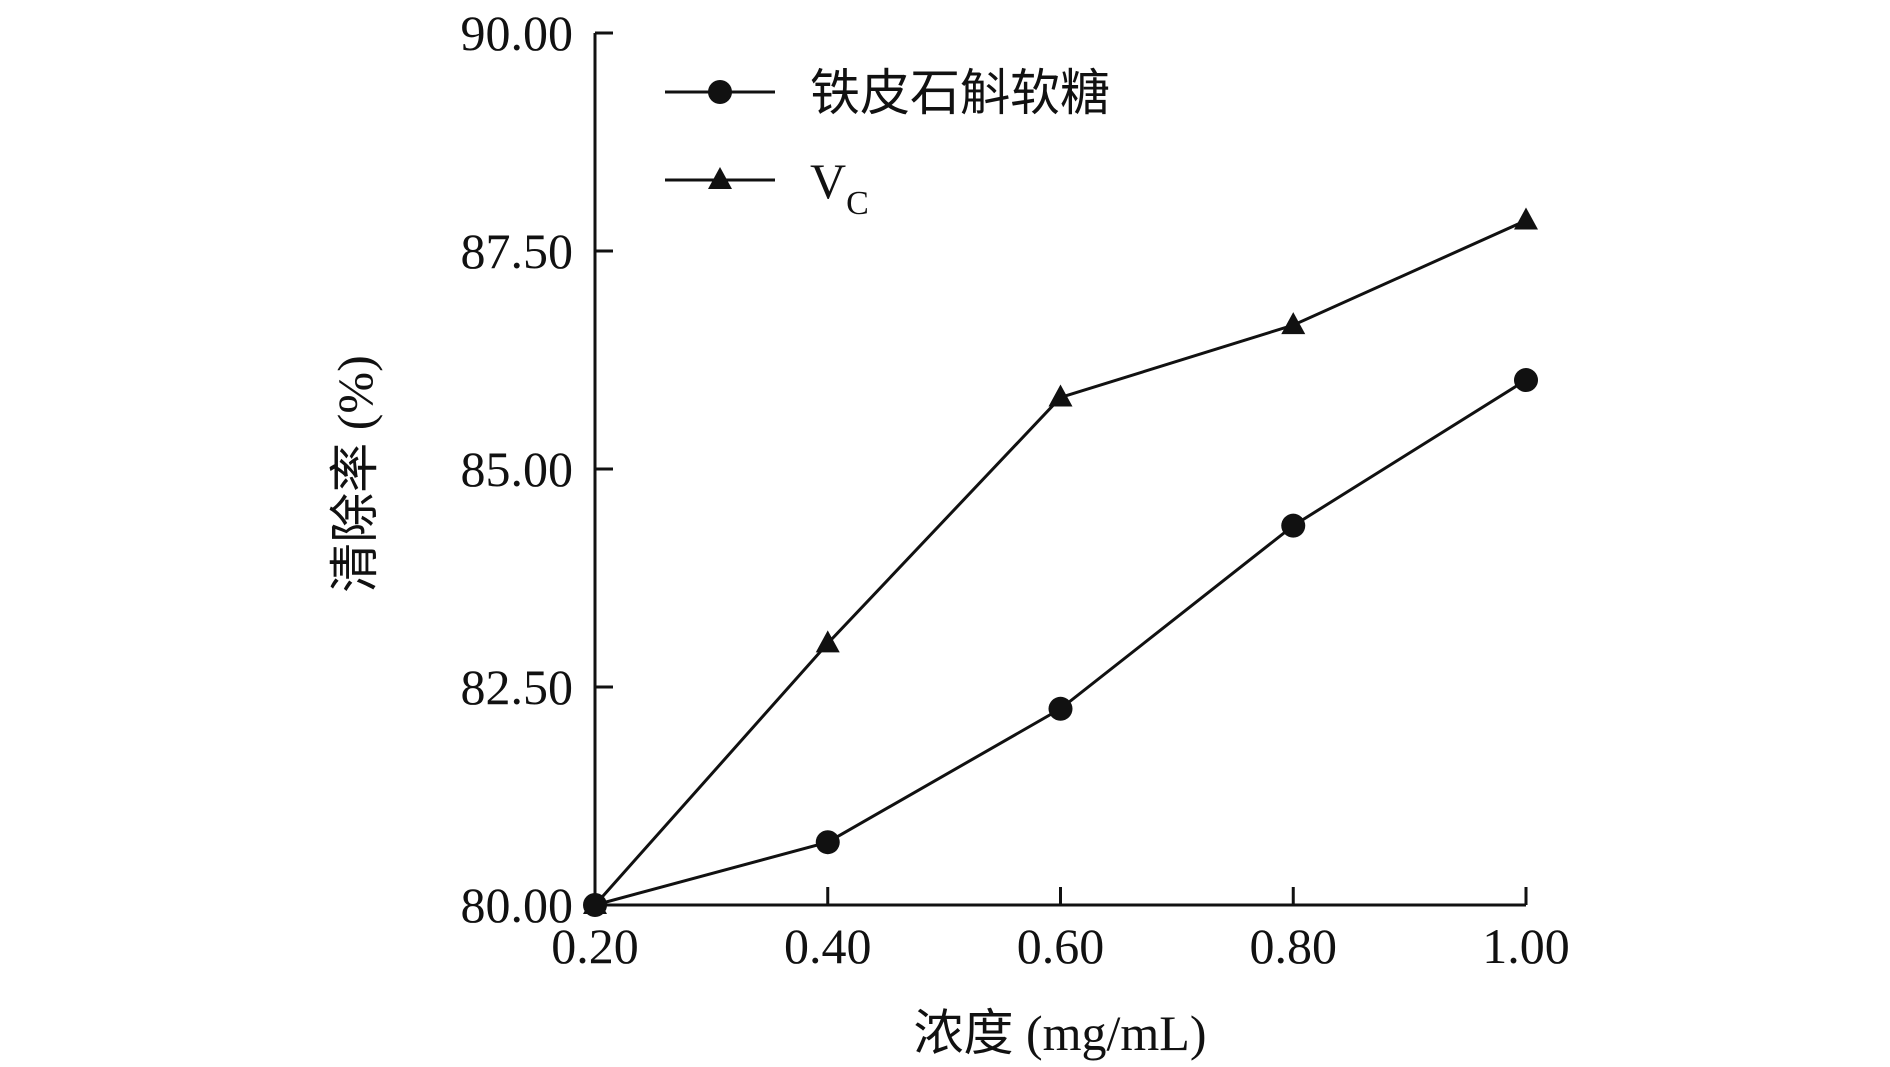  What do you see at coordinates (720, 92) in the screenshot?
I see `legend-marker-circle` at bounding box center [720, 92].